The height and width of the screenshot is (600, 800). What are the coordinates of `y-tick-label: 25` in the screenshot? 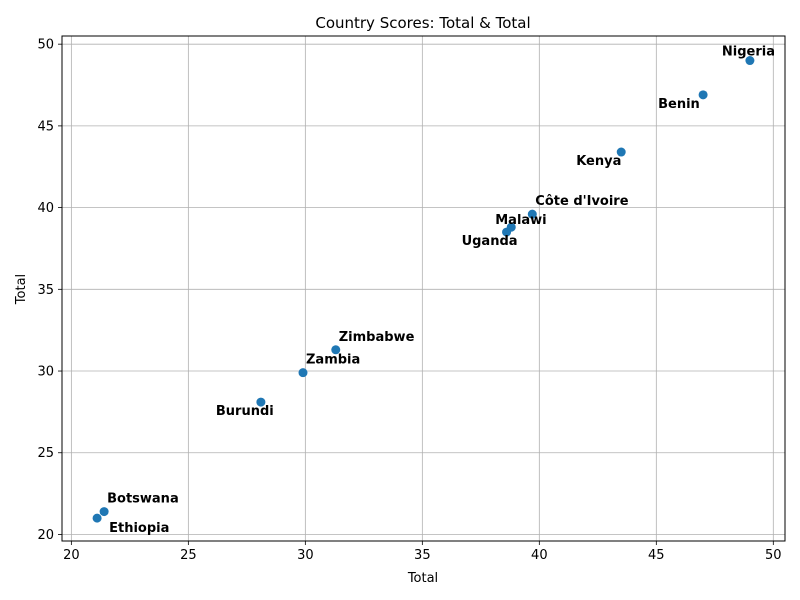 It's located at (45, 453).